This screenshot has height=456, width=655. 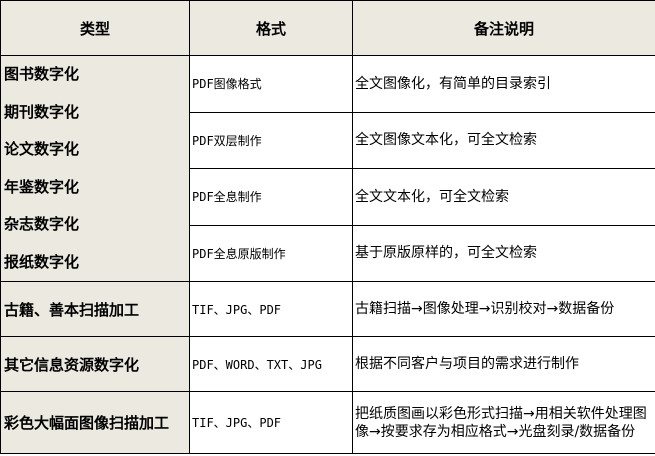 What do you see at coordinates (503, 84) in the screenshot?
I see `note-cell: 全文图像化，有简单的目录索引` at bounding box center [503, 84].